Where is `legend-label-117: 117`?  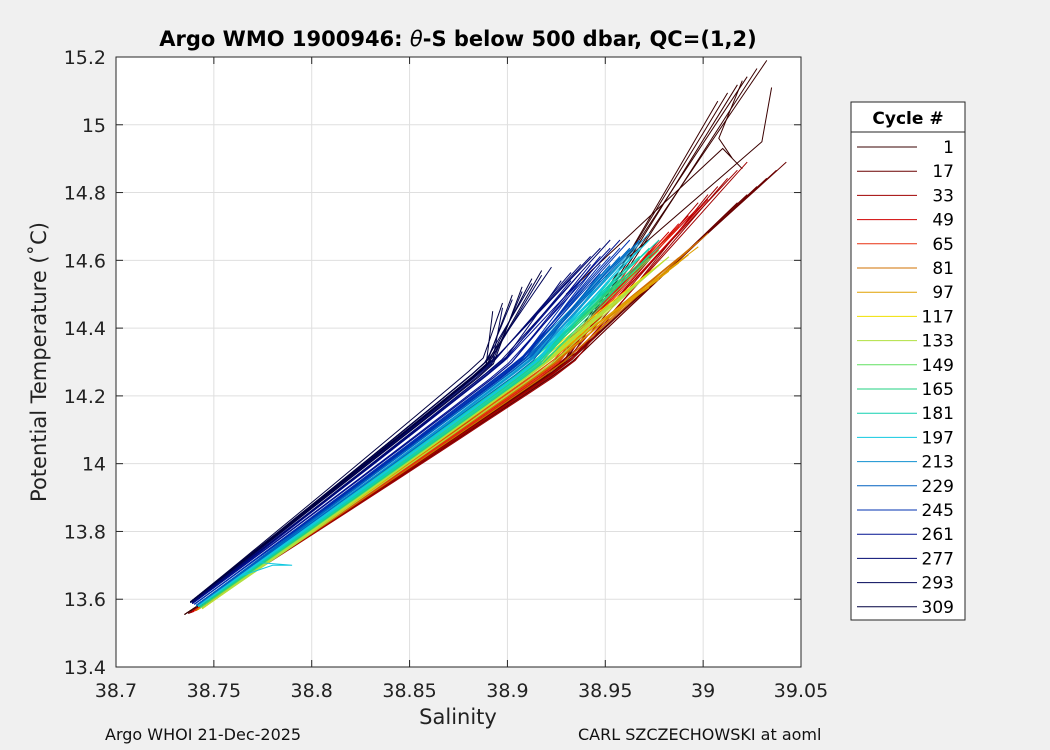
legend-label-117: 117 is located at coordinates (938, 317).